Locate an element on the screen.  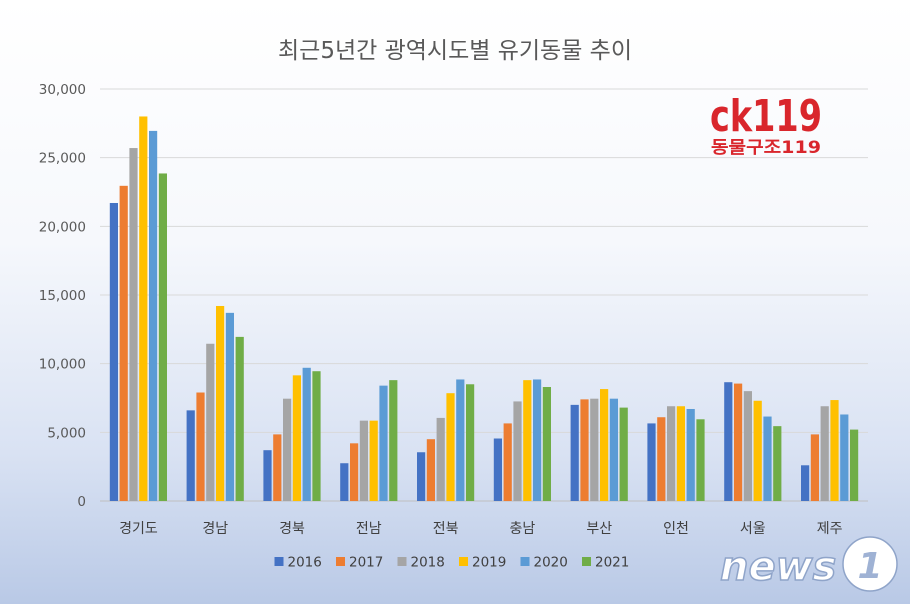
category-label: 충남 is located at coordinates (523, 529).